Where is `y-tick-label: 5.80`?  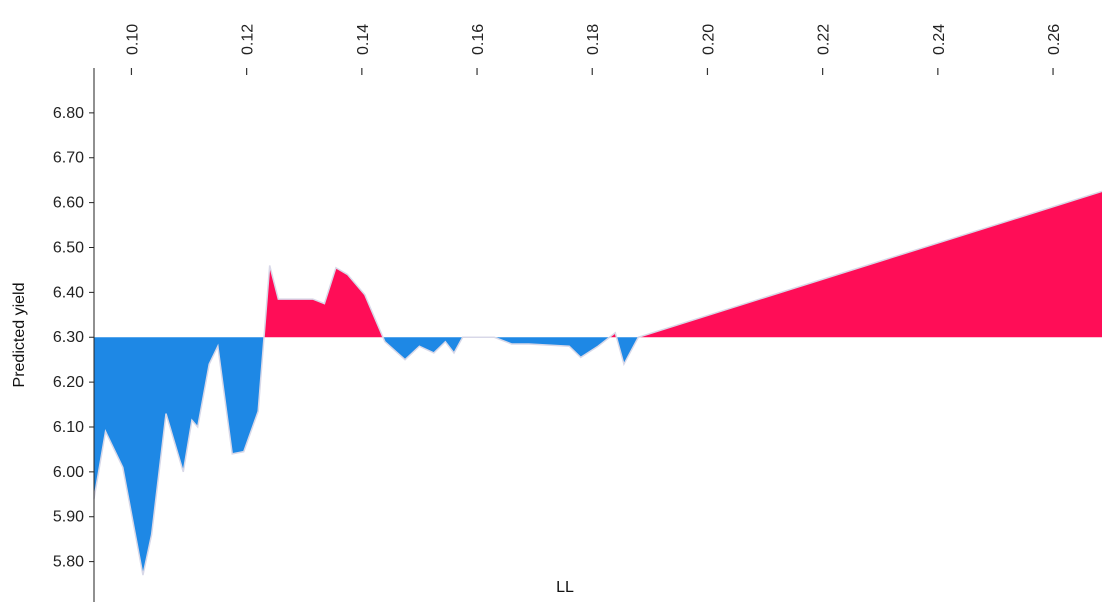
y-tick-label: 5.80 is located at coordinates (68, 562).